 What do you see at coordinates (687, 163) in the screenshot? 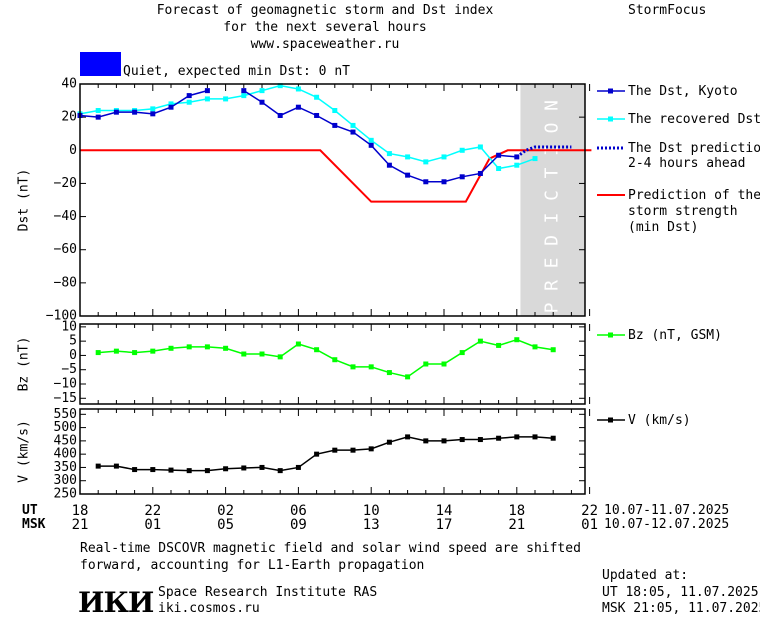
I see `legend-dst-prediction-line-2: 2-4 hours ahead` at bounding box center [687, 163].